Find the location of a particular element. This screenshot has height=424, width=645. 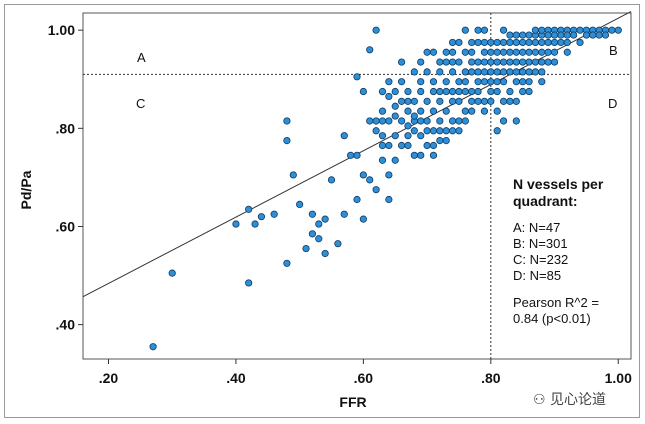

y-tick-label: .40 is located at coordinates (66, 325).